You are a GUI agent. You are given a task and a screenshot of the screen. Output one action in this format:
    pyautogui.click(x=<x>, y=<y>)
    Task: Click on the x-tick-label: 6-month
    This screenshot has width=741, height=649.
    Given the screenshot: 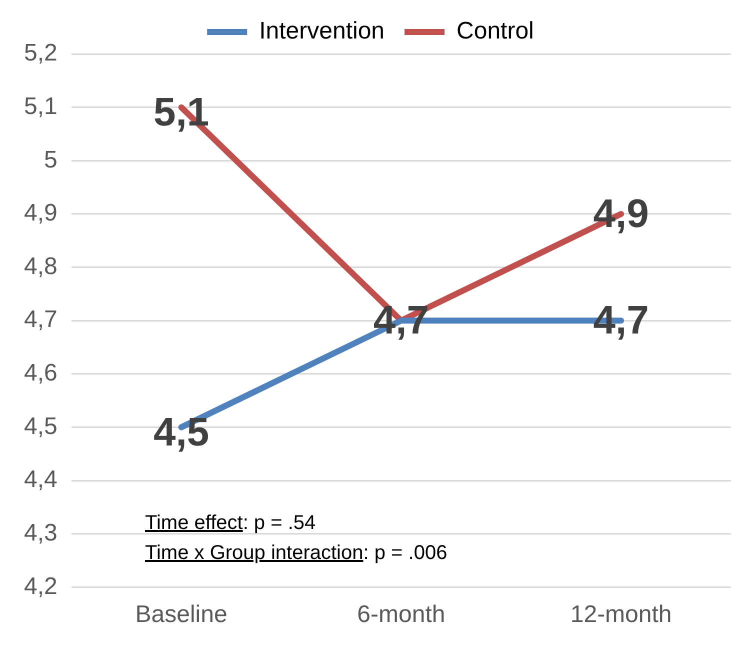 What is the action you would take?
    pyautogui.click(x=401, y=614)
    